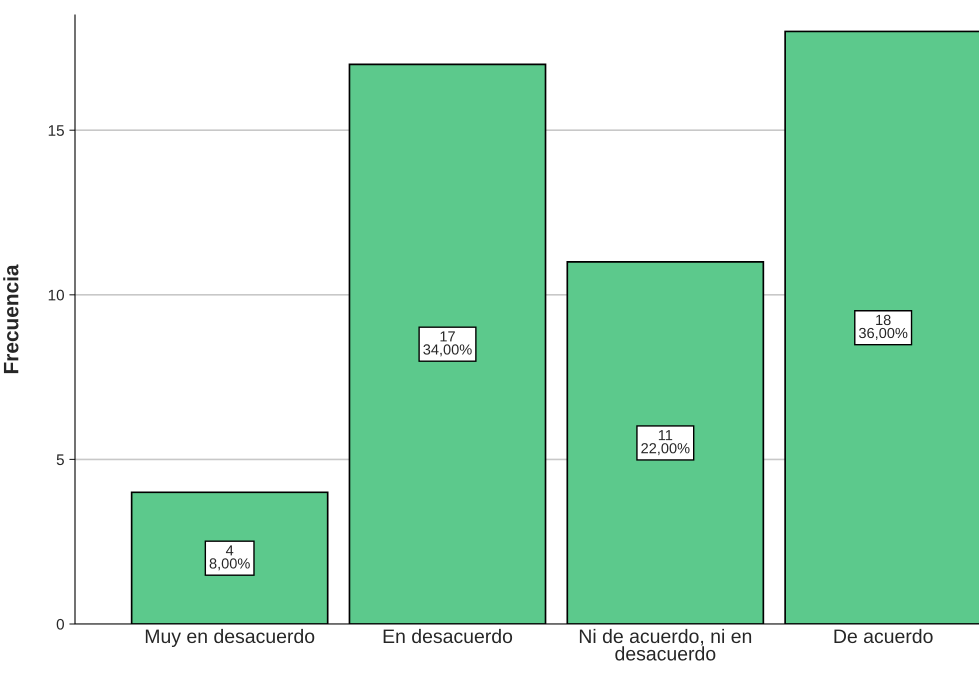  What do you see at coordinates (448, 636) in the screenshot?
I see `x-tick-label: En desacuerdo` at bounding box center [448, 636].